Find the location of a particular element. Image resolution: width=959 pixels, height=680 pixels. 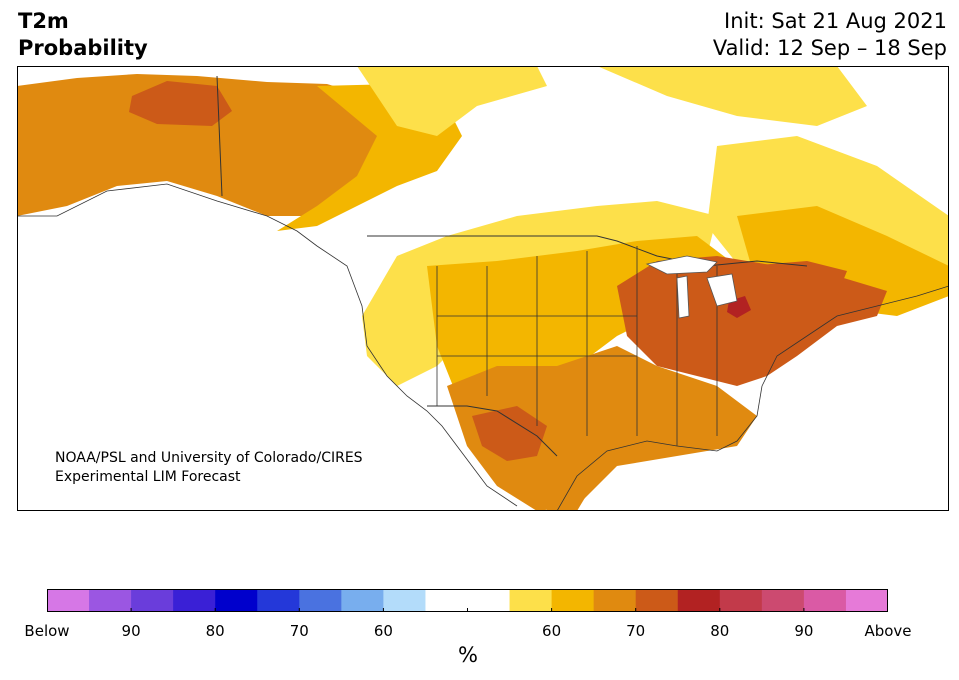

colorbar-unit: % is located at coordinates (468, 655).